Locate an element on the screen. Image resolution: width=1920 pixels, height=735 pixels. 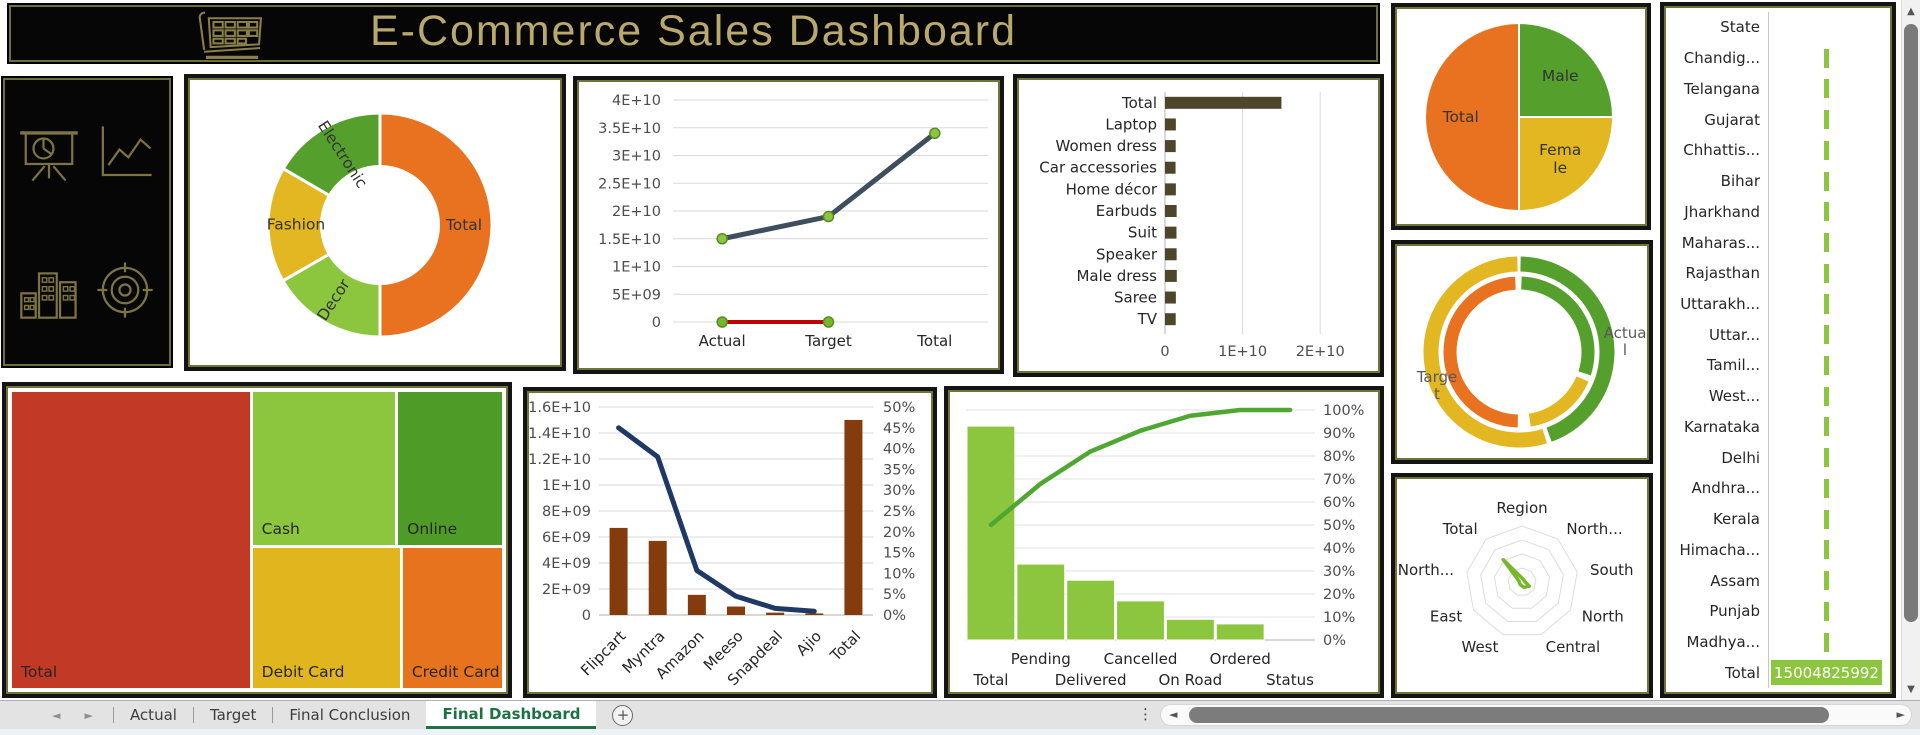
horizontal-scrollbar: ◄ ► is located at coordinates (1536, 715).